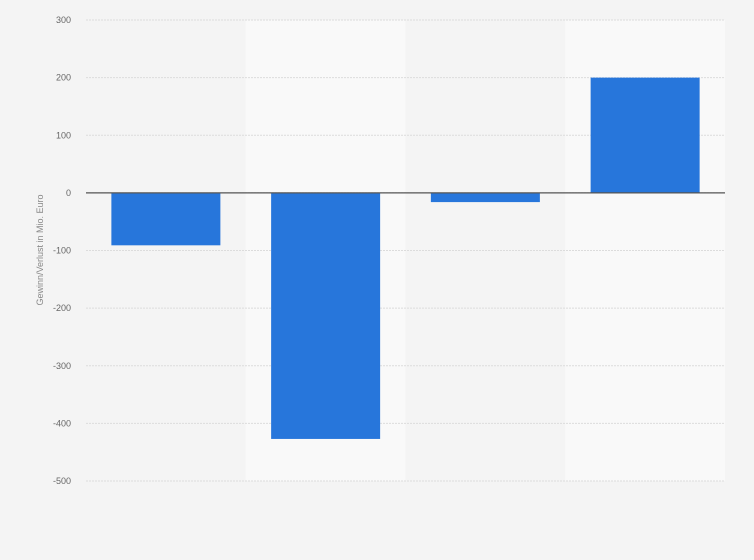  Describe the element at coordinates (62, 308) in the screenshot. I see `y-tick-label: -200` at that location.